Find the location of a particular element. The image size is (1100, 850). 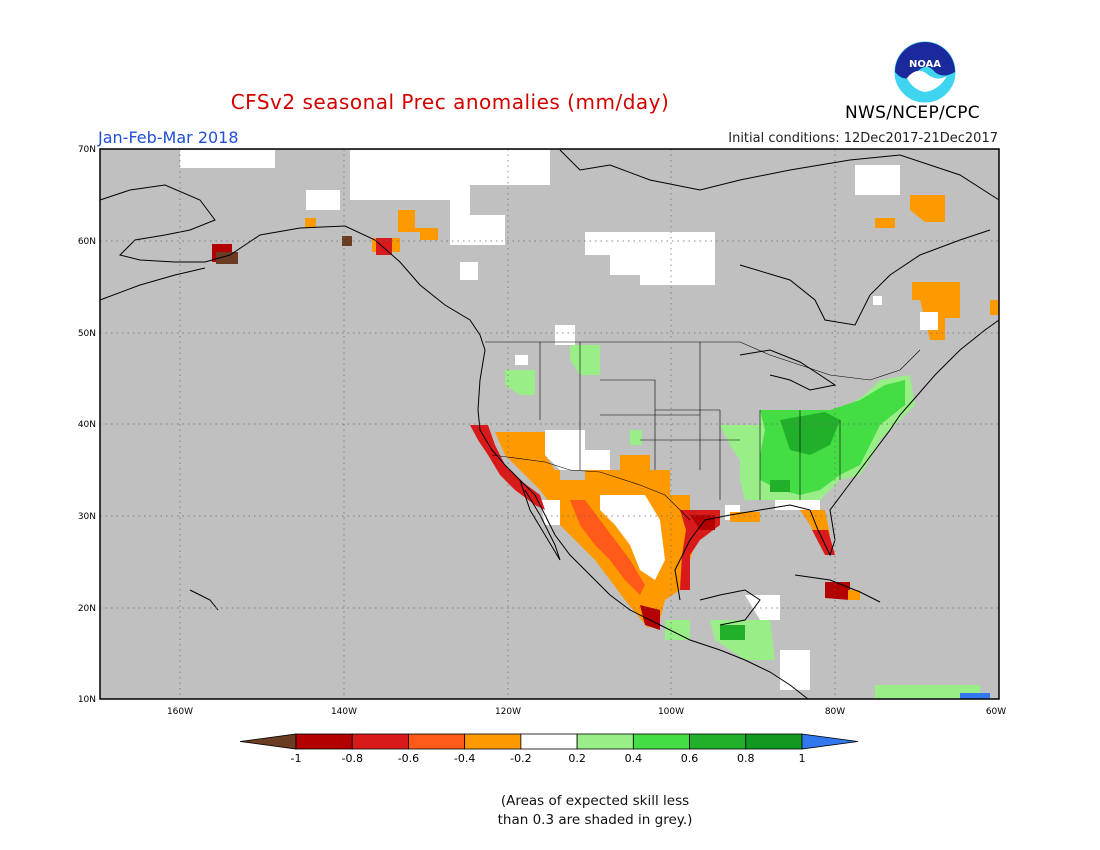

colorbar-tick-label: 0.8 is located at coordinates (746, 758).